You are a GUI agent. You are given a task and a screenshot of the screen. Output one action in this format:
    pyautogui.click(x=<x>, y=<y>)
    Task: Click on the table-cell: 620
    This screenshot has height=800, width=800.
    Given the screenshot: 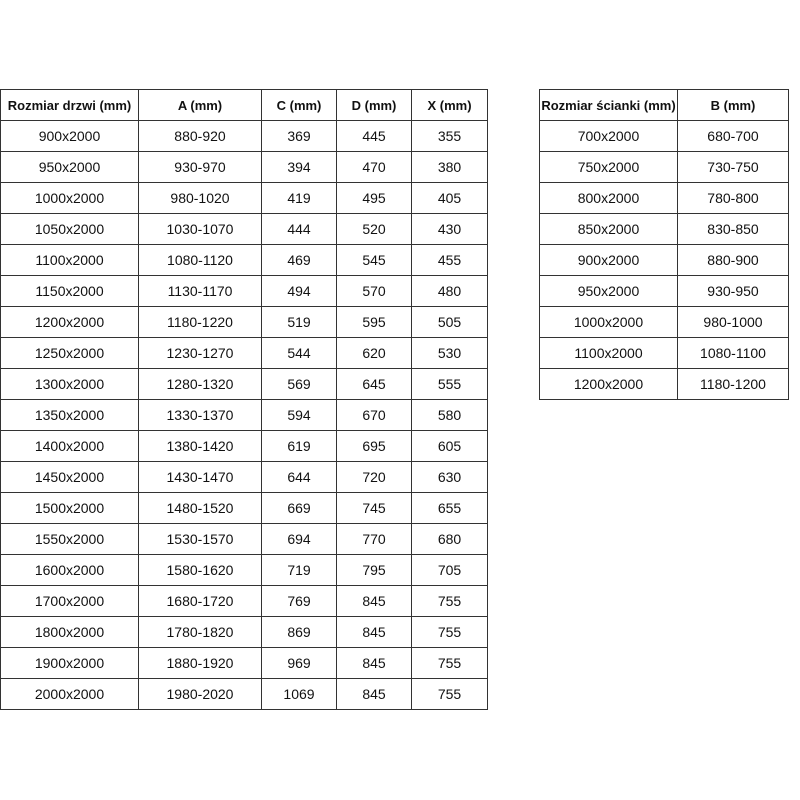 What is the action you would take?
    pyautogui.click(x=374, y=353)
    